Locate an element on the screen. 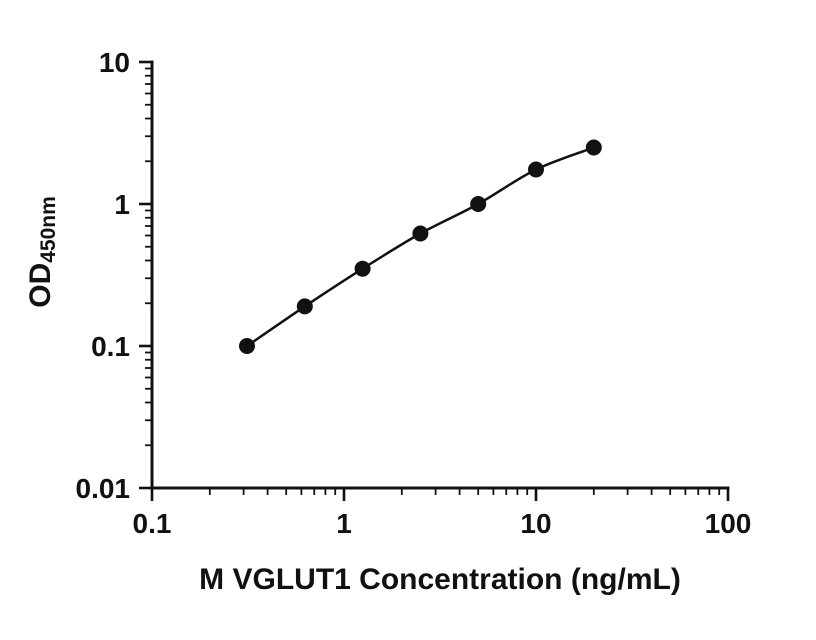  y-axis-label: OD450nm is located at coordinates (42, 252).